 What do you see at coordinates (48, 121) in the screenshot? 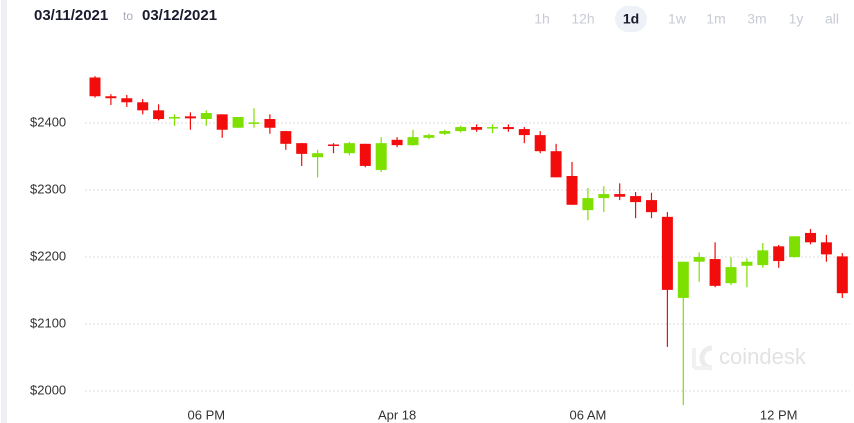
I see `y-tick-label: $2400` at bounding box center [48, 121].